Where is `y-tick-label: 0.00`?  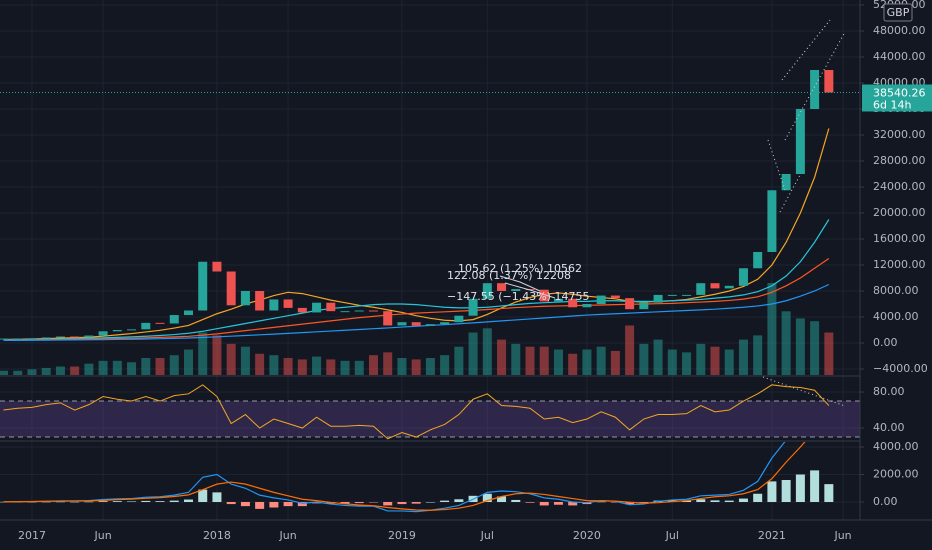 y-tick-label: 0.00 is located at coordinates (885, 501).